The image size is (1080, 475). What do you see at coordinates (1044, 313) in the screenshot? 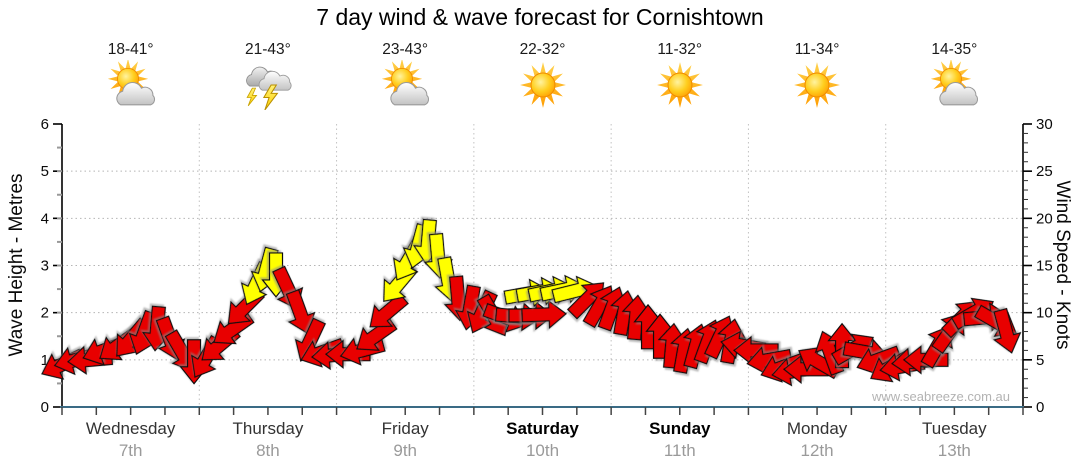
I see `wind-tick-label: 10` at bounding box center [1044, 313].